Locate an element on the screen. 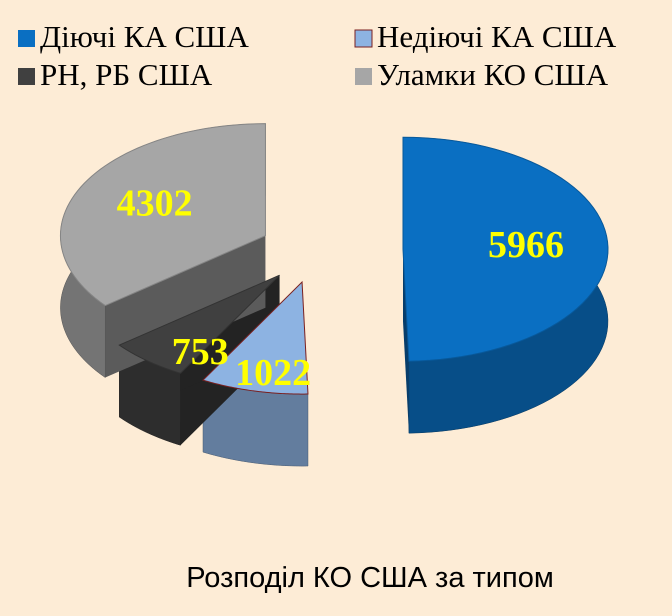  legend-label: Уламки КО США is located at coordinates (493, 74).